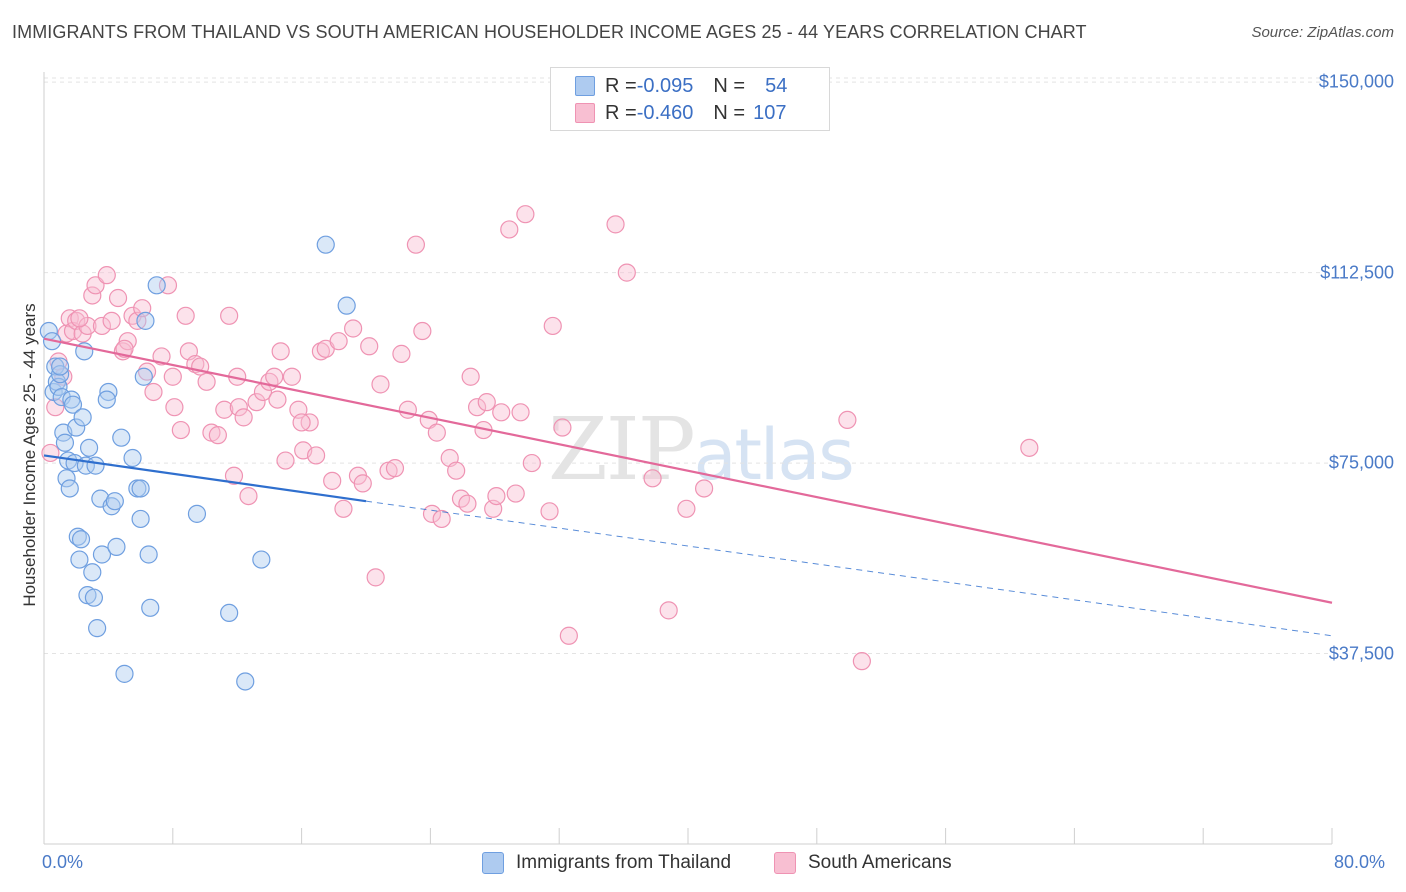 This screenshot has width=1406, height=892. I want to click on thailand-legend-swatch, so click(493, 863).